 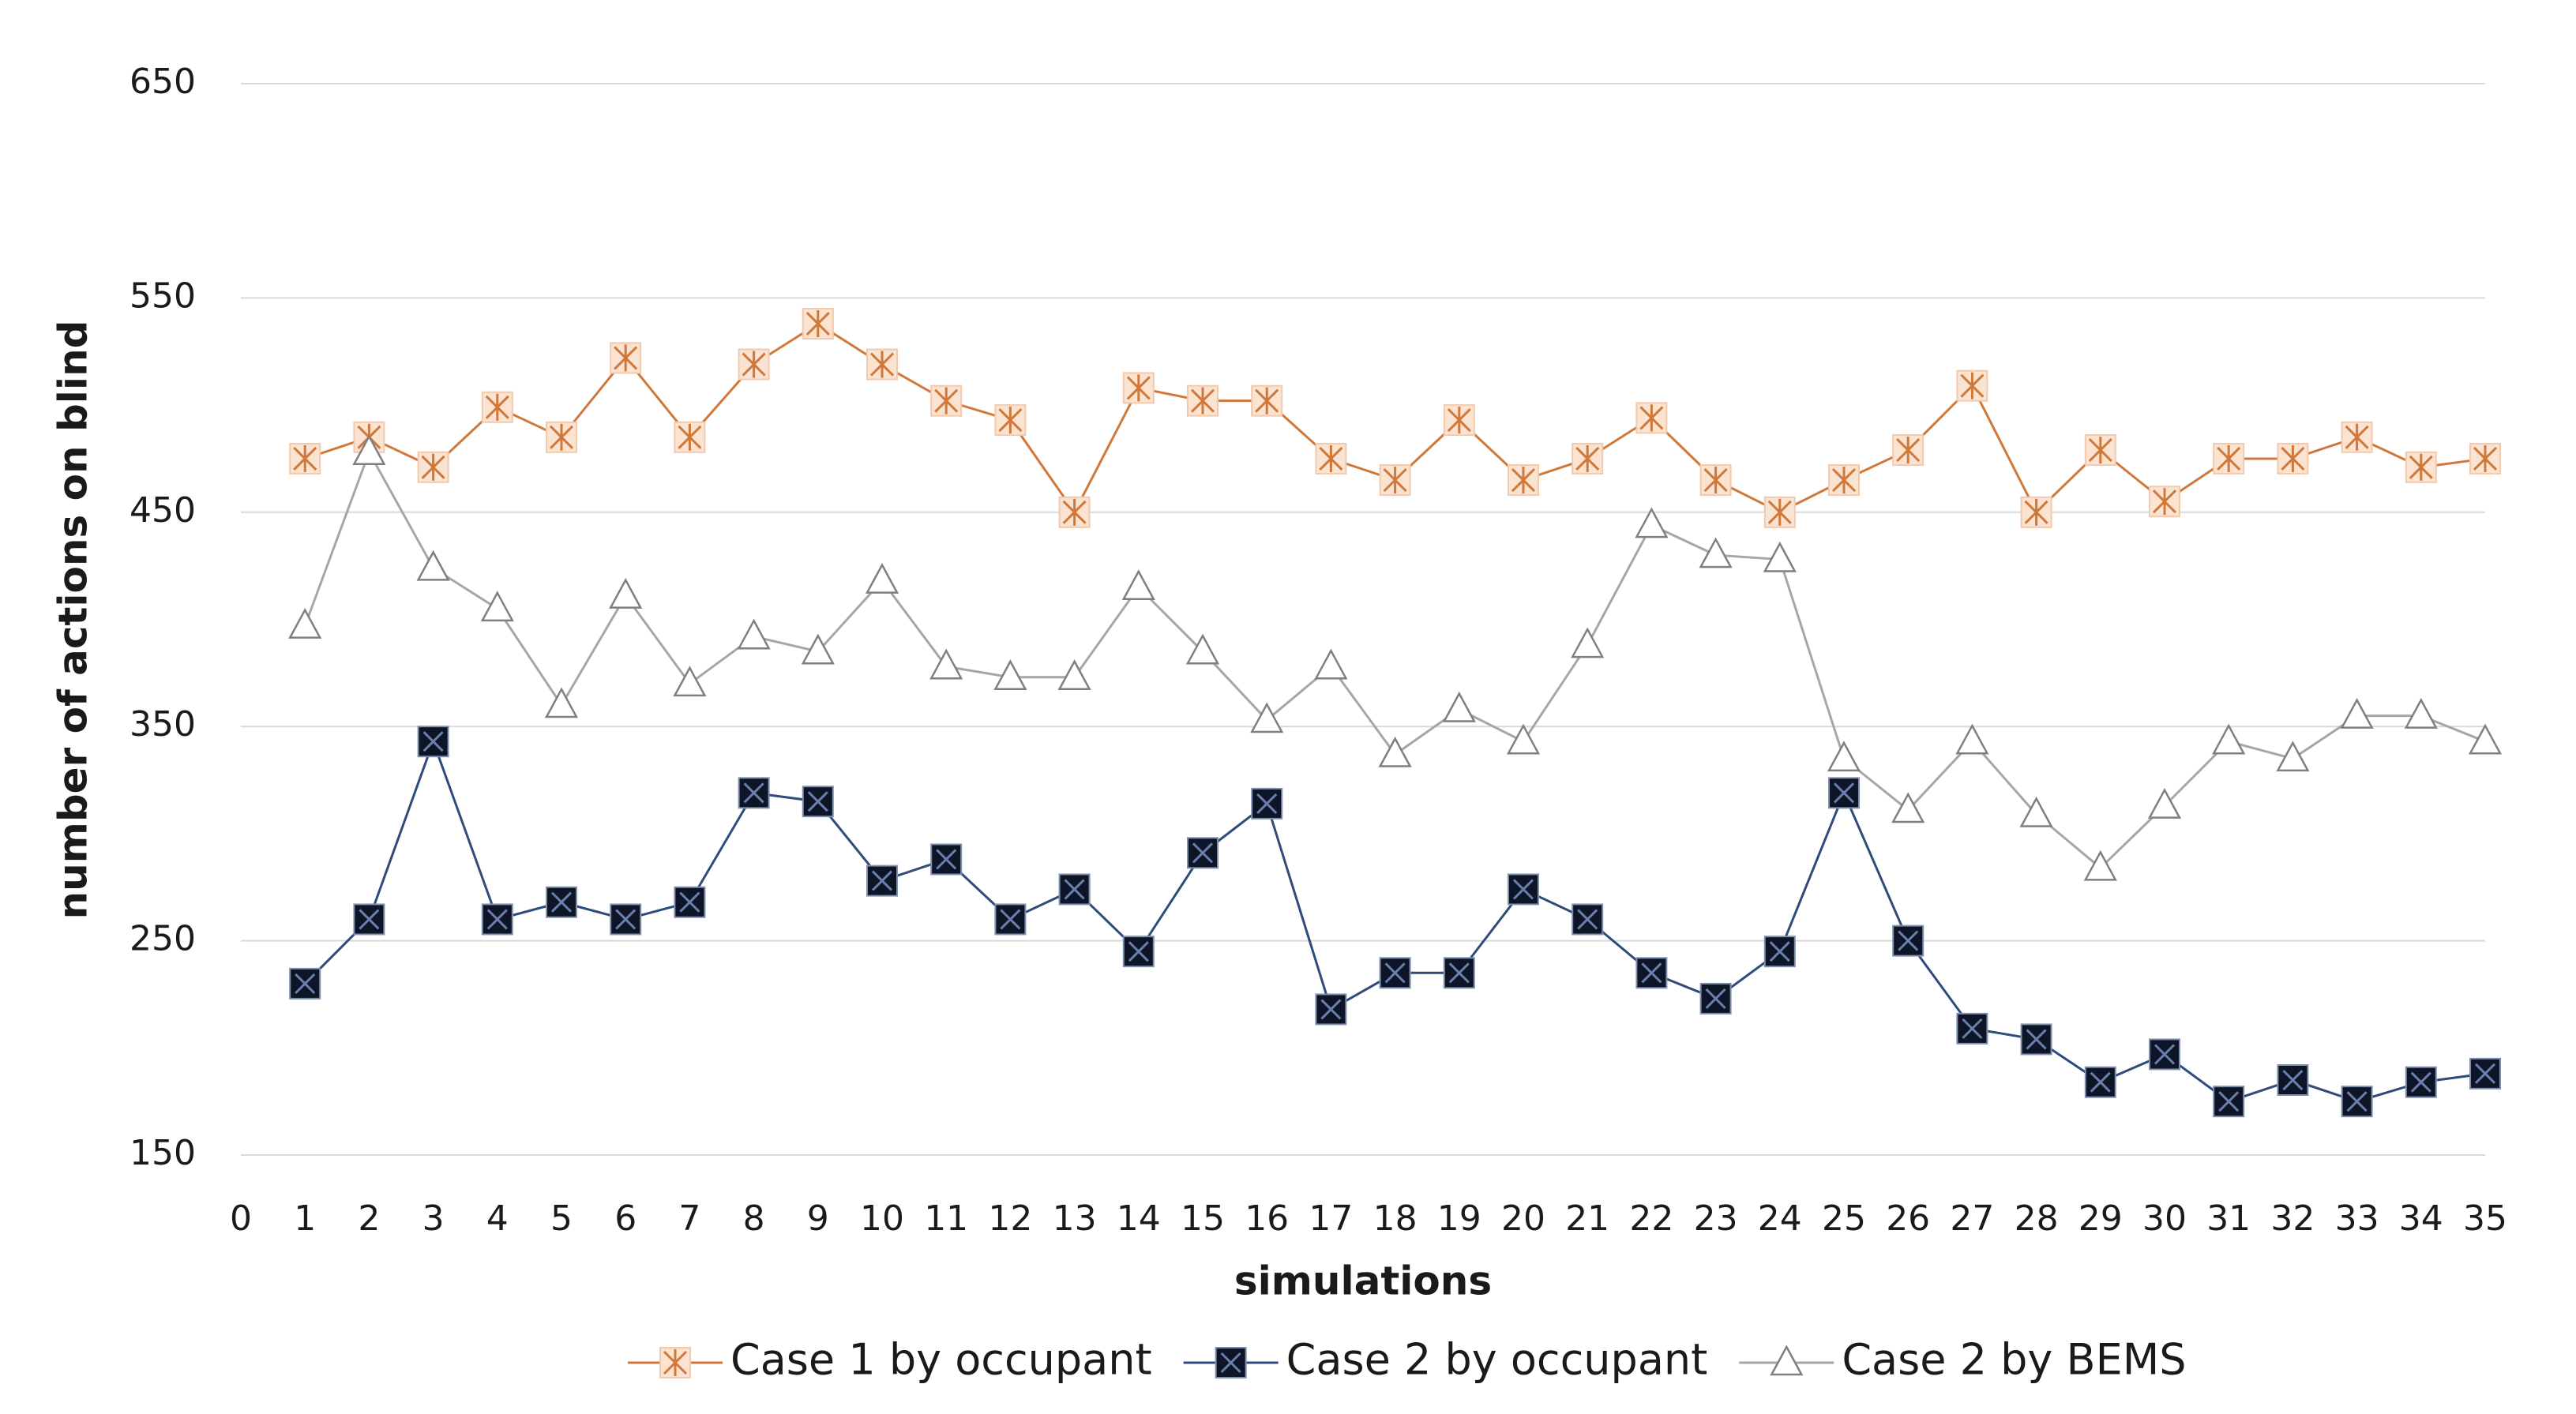 What do you see at coordinates (2014, 1360) in the screenshot?
I see `legend-text: Case 2 by BEMS` at bounding box center [2014, 1360].